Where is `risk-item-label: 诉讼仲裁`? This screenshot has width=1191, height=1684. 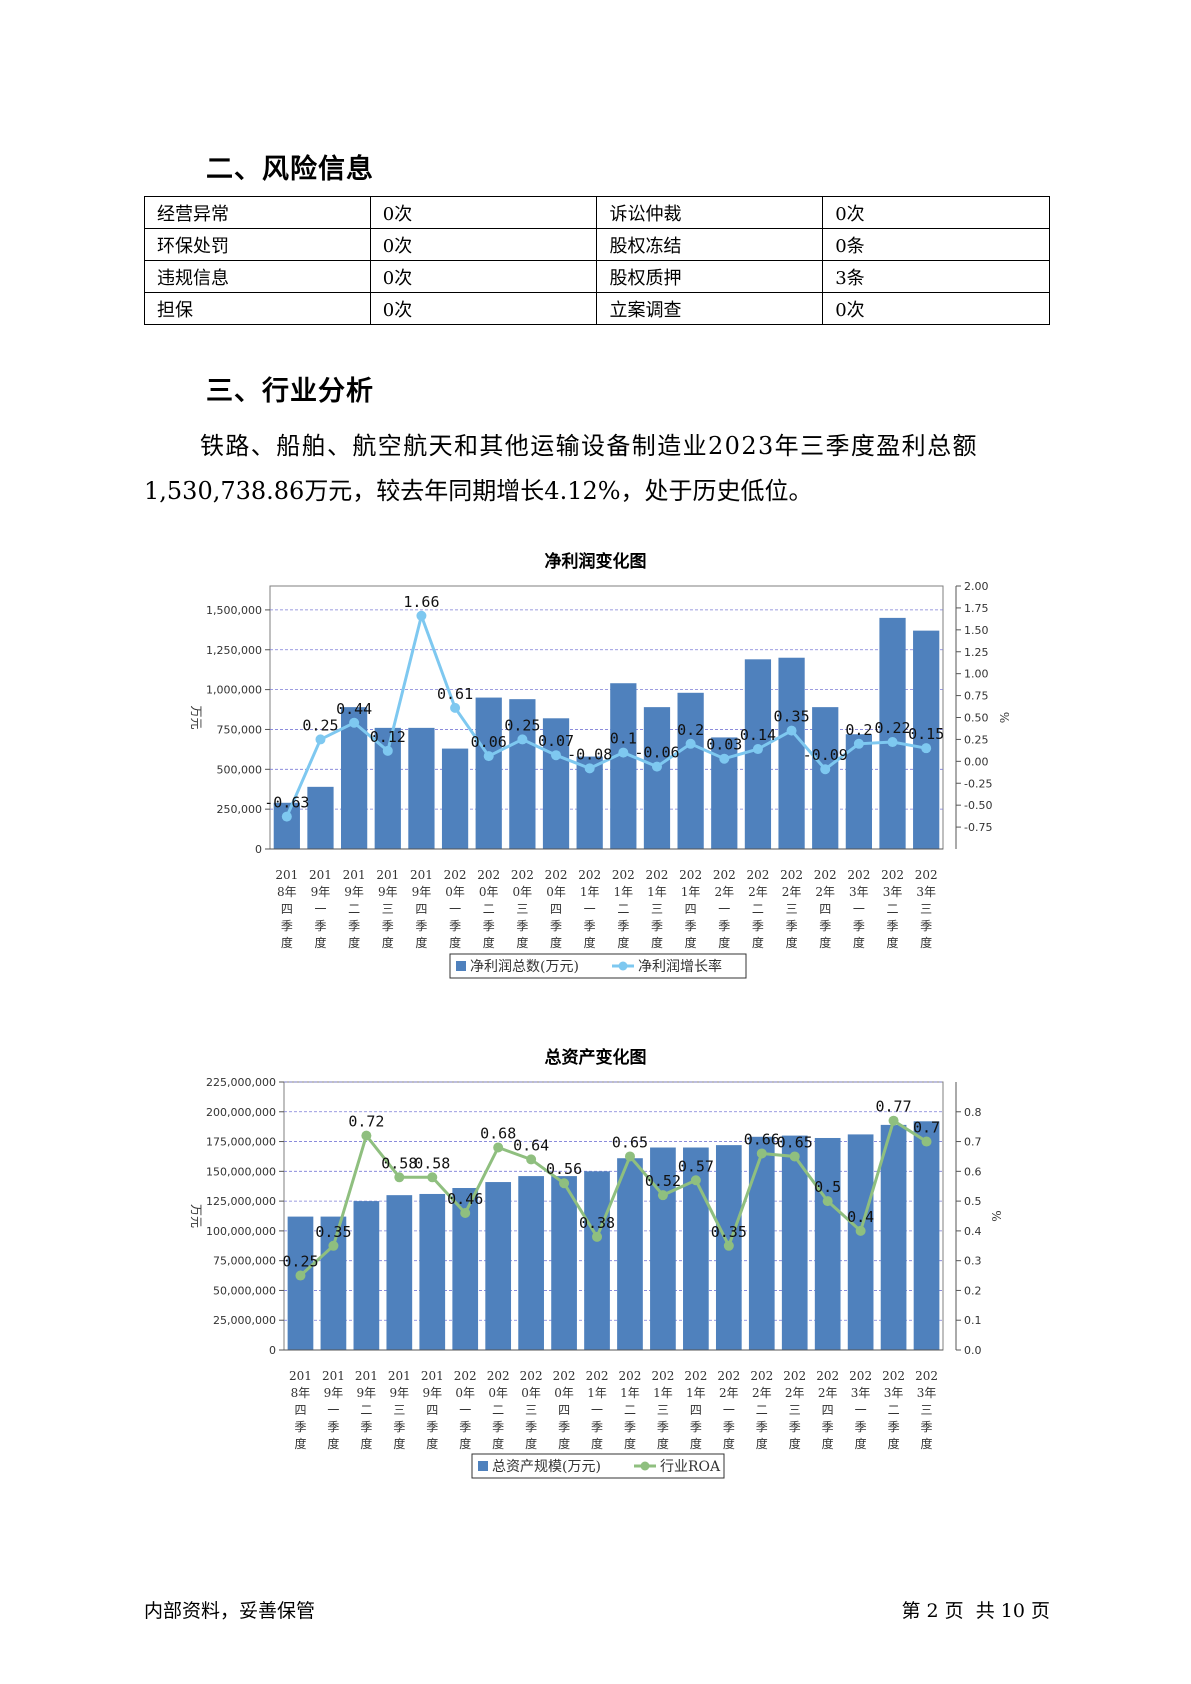 risk-item-label: 诉讼仲裁 is located at coordinates (710, 212).